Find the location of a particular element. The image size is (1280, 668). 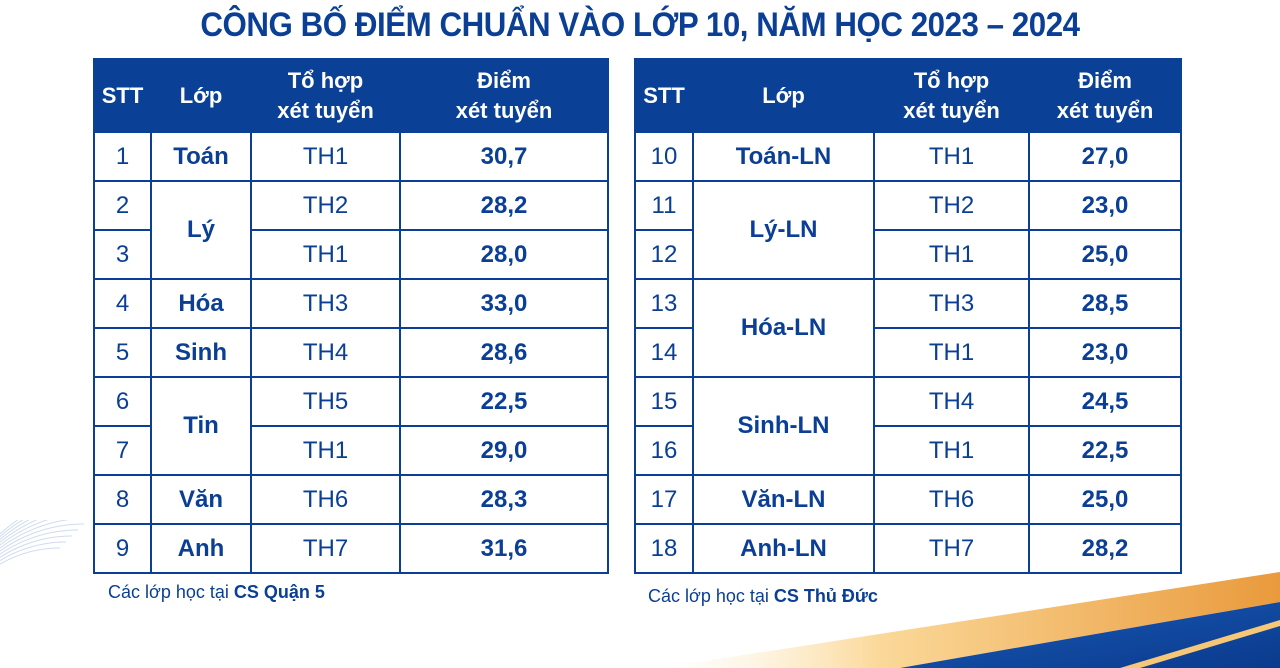

cell-stt: 5 is located at coordinates (122, 352).